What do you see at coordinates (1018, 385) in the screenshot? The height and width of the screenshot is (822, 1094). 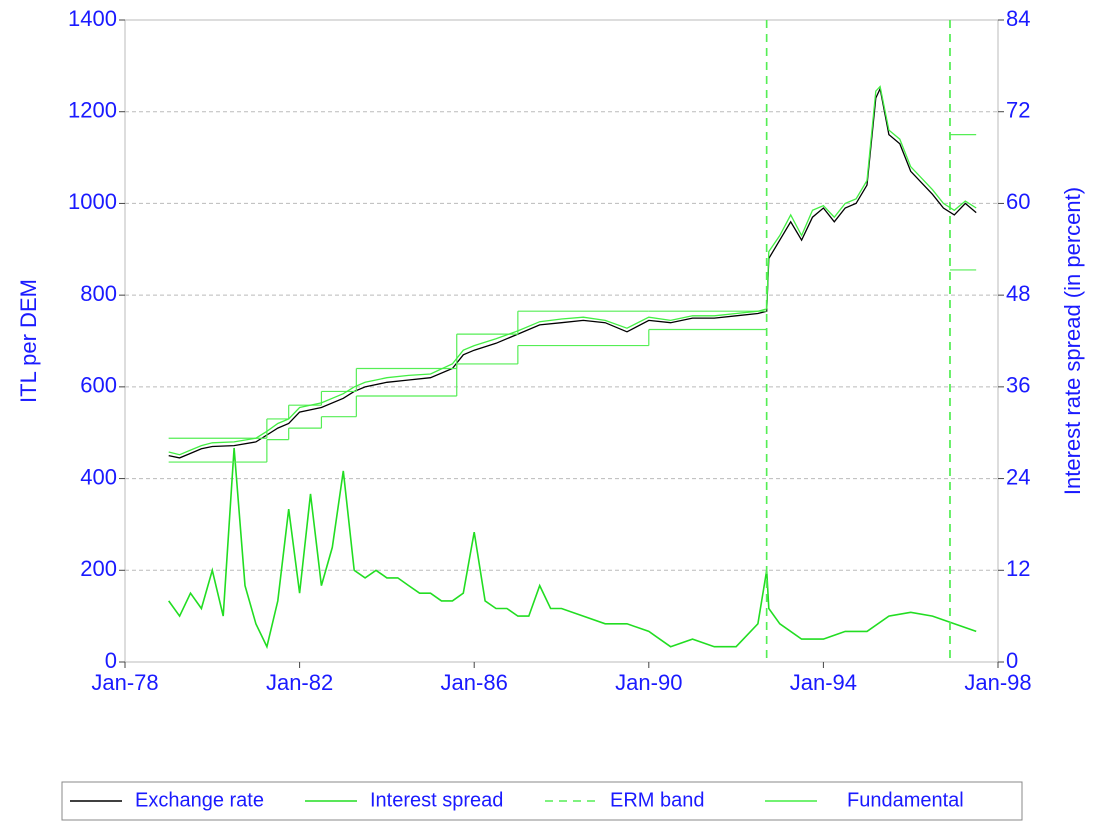 I see `y2-tick-label: 36` at bounding box center [1018, 385].